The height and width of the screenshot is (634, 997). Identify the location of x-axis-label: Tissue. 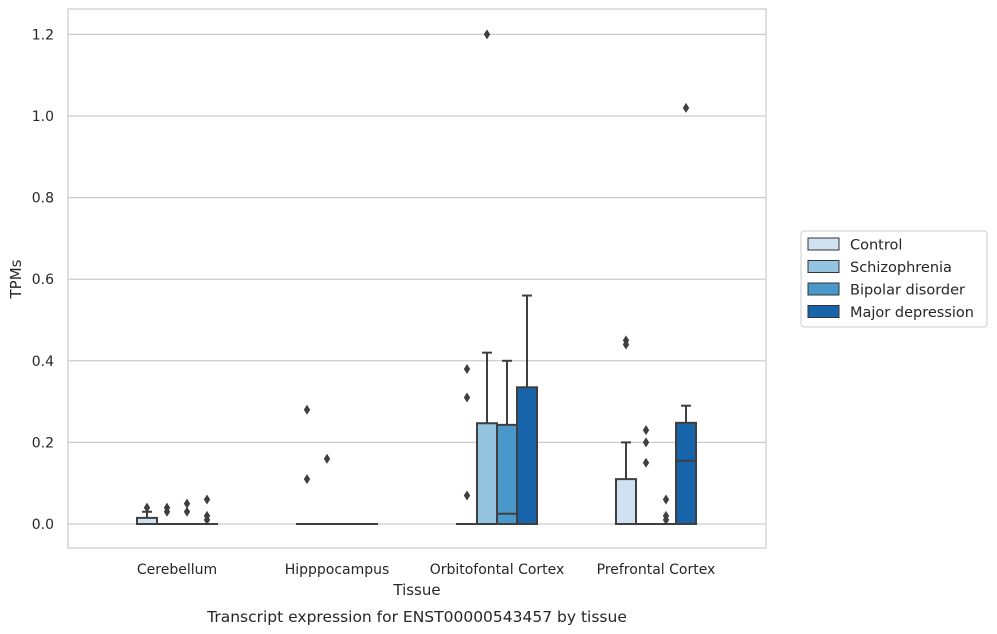
(416, 590).